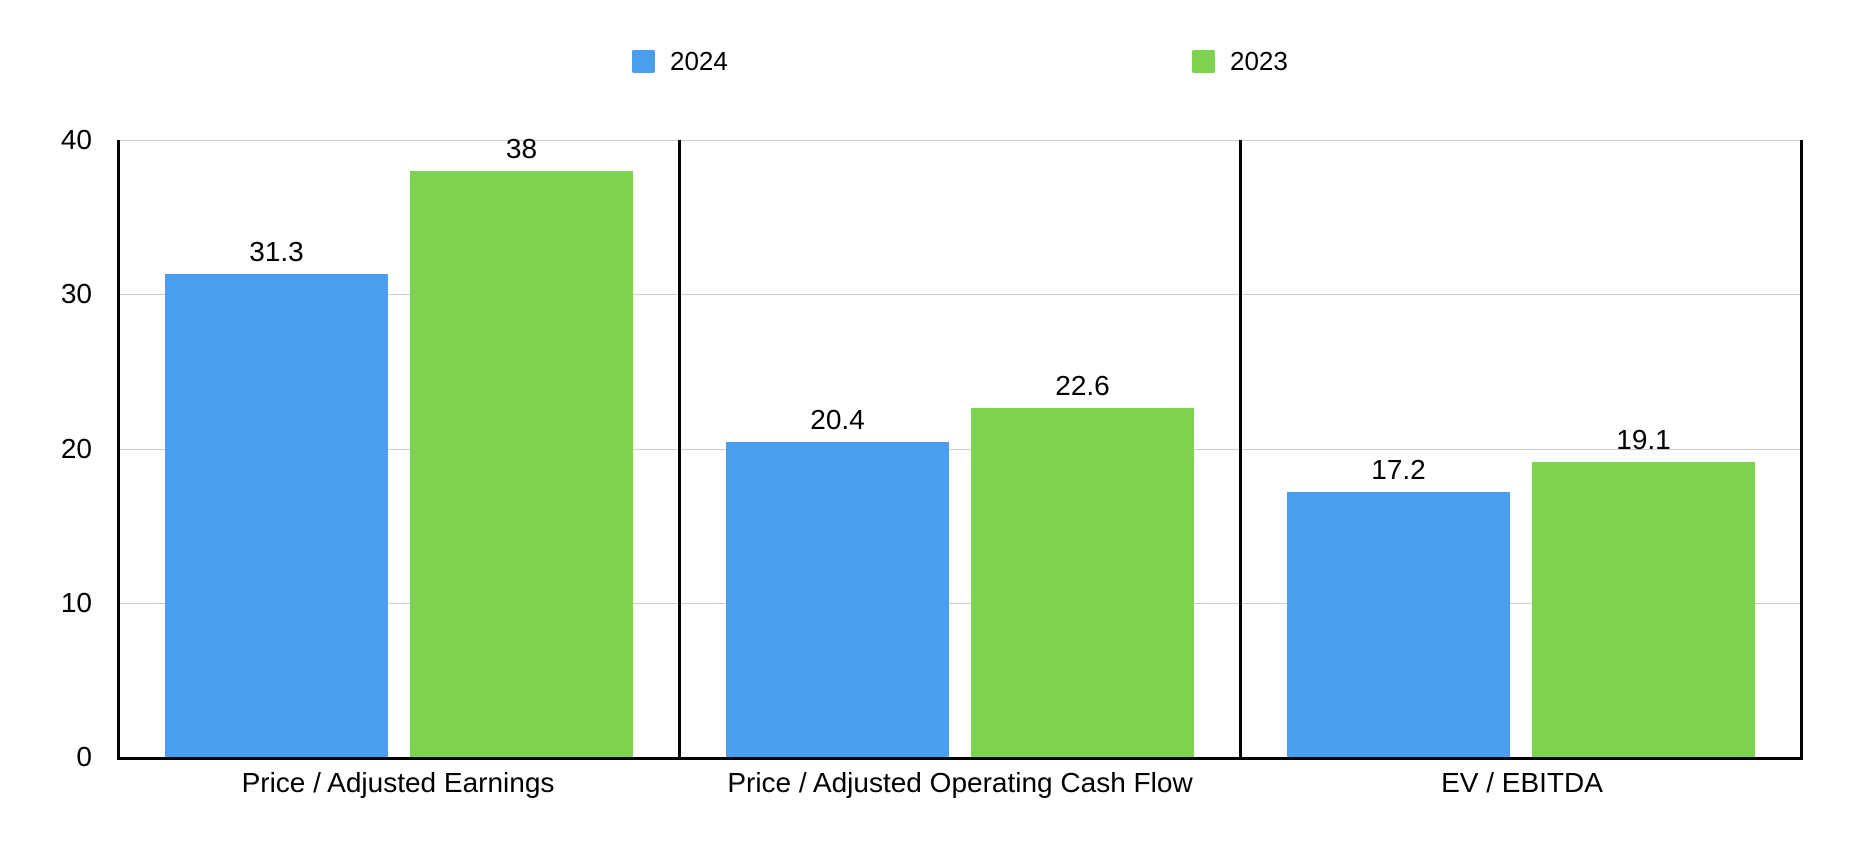 This screenshot has width=1872, height=864. I want to click on bar-group-item: 22.6, so click(1082, 563).